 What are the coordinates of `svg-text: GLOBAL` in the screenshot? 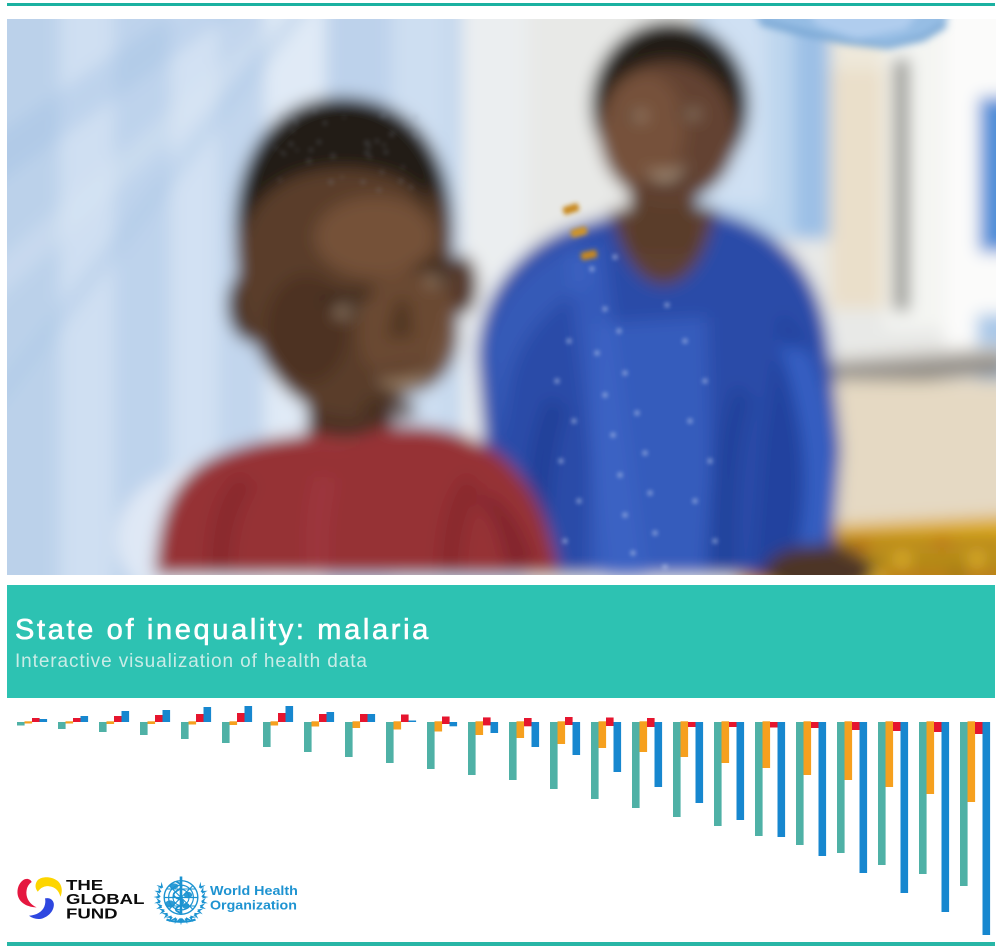 It's located at (105, 899).